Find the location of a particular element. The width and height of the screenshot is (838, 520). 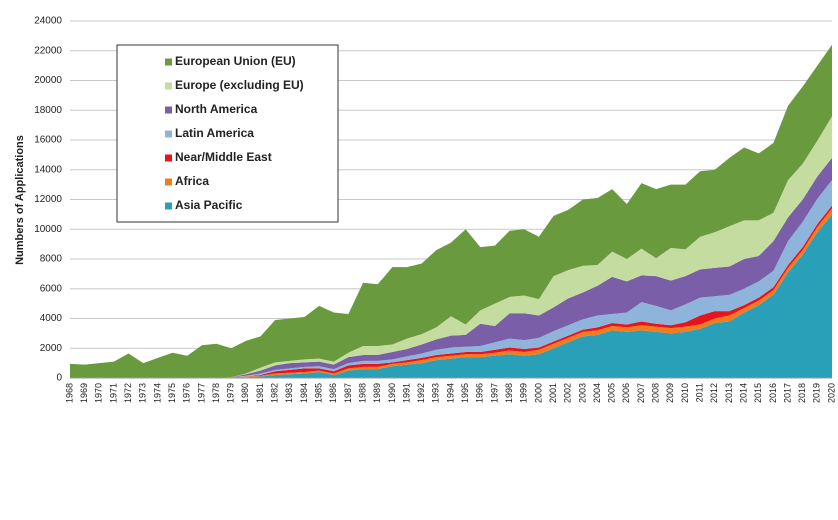

x-tick-label: 2008 is located at coordinates (656, 393).